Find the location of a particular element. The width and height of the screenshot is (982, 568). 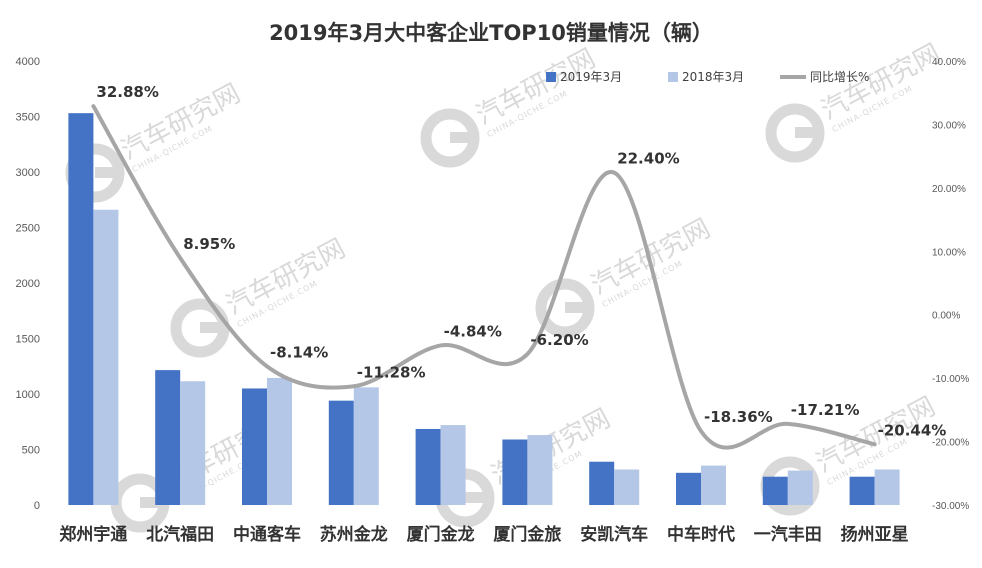

growth-label-9: -17.21% is located at coordinates (825, 410).